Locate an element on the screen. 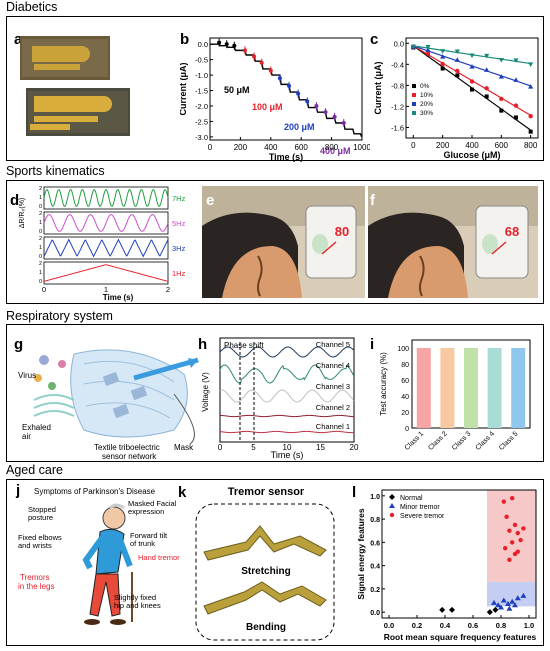 This screenshot has width=550, height=651. section-title-diabetics: Diabetics is located at coordinates (32, 7).